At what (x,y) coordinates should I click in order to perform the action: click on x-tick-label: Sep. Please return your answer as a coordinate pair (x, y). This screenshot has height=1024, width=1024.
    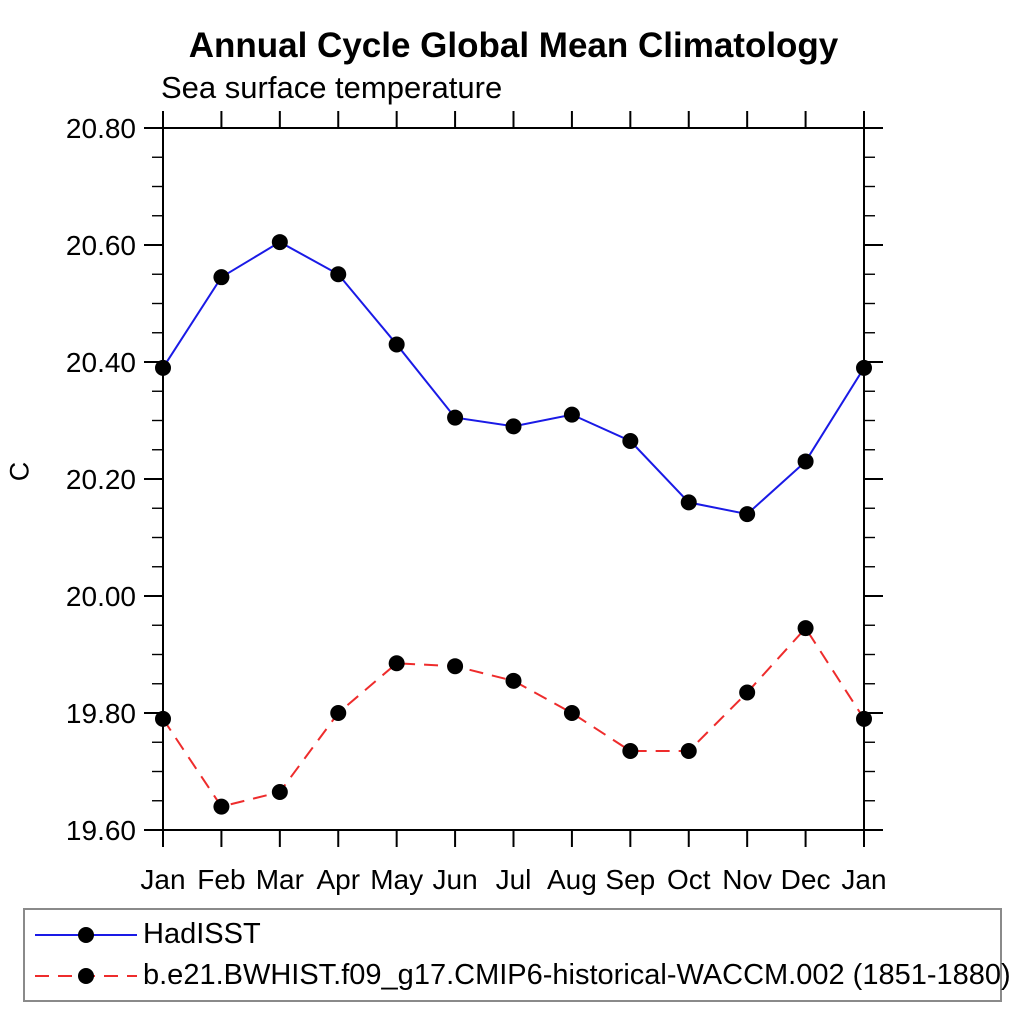
    Looking at the image, I should click on (630, 879).